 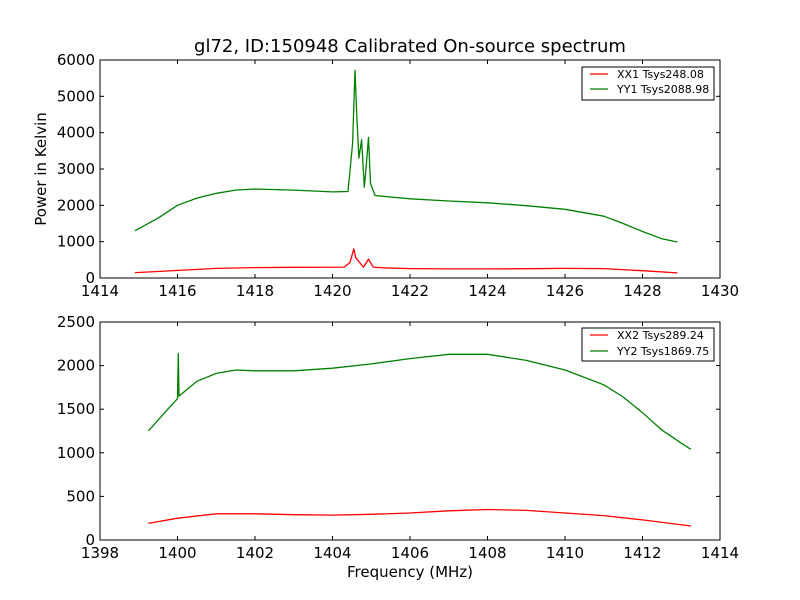 What do you see at coordinates (76, 60) in the screenshot?
I see `y-tick-label: 6000` at bounding box center [76, 60].